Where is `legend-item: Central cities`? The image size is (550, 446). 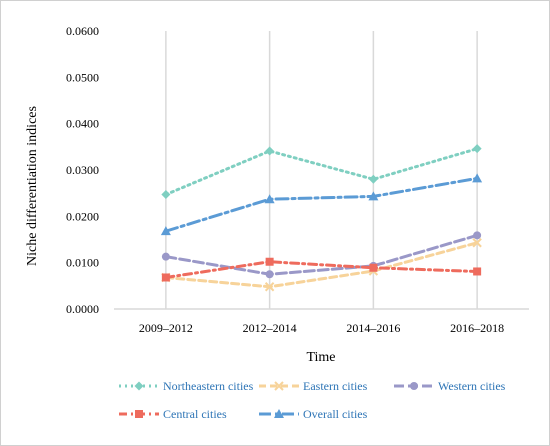 legend-item: Central cities is located at coordinates (173, 414).